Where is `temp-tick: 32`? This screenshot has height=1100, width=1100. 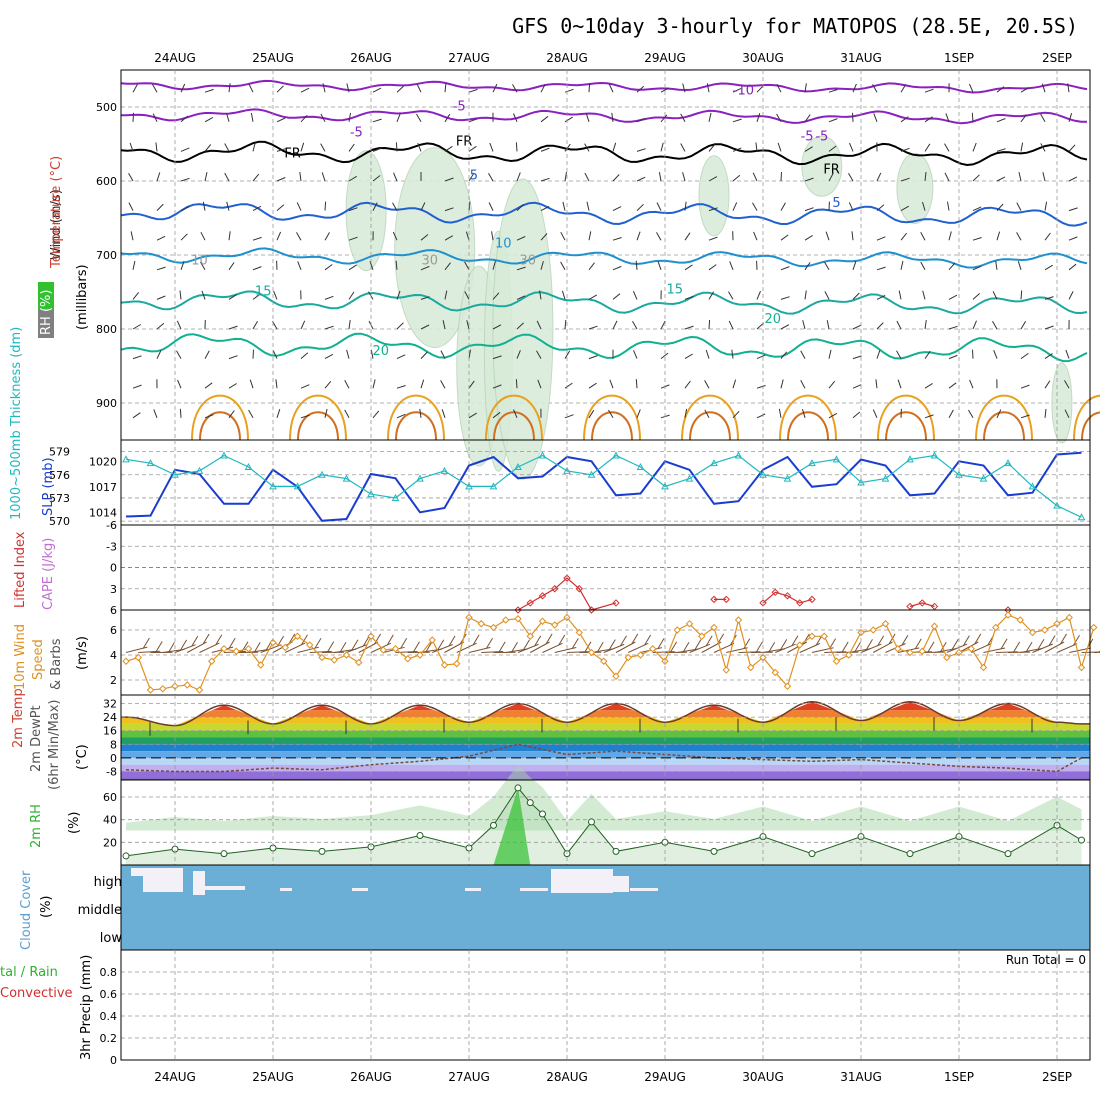
temp-tick: 32 is located at coordinates (110, 704).